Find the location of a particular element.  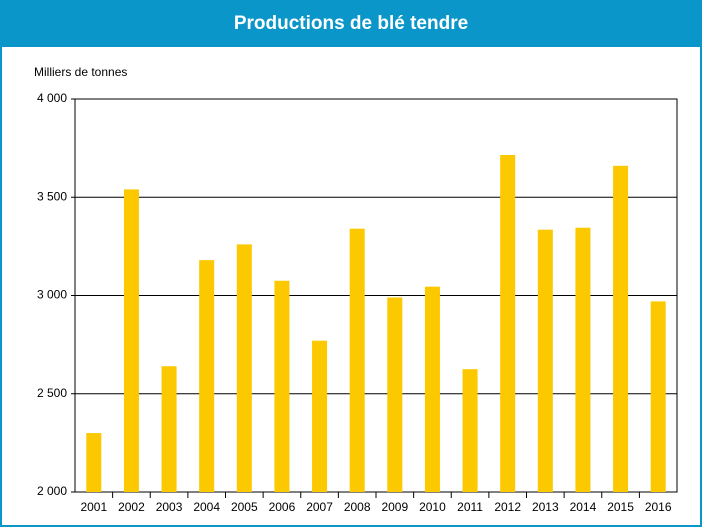

y-tick-label: 2 000 is located at coordinates (52, 491).